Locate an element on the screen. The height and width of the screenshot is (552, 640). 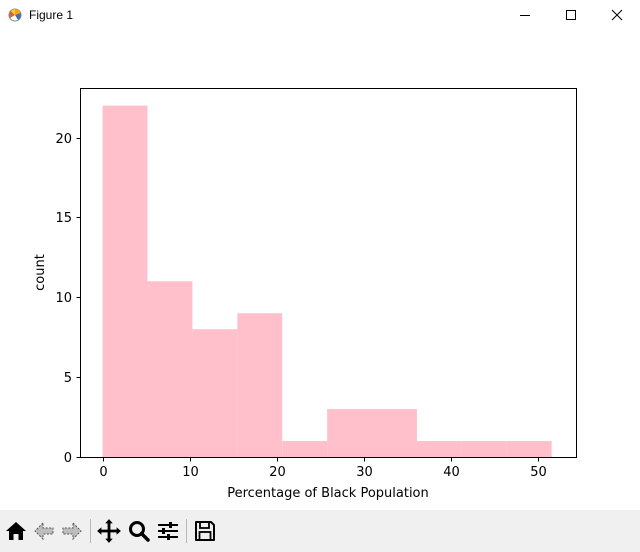
minimize-button is located at coordinates (525, 15).